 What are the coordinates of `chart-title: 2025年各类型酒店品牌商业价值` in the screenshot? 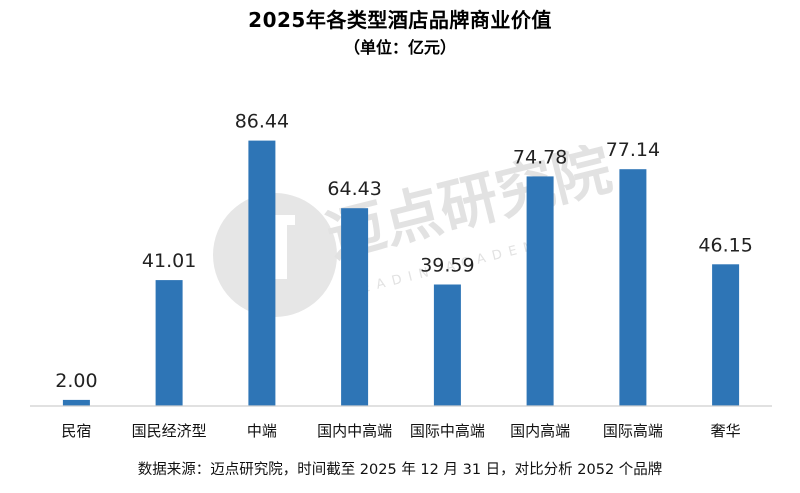 It's located at (400, 20).